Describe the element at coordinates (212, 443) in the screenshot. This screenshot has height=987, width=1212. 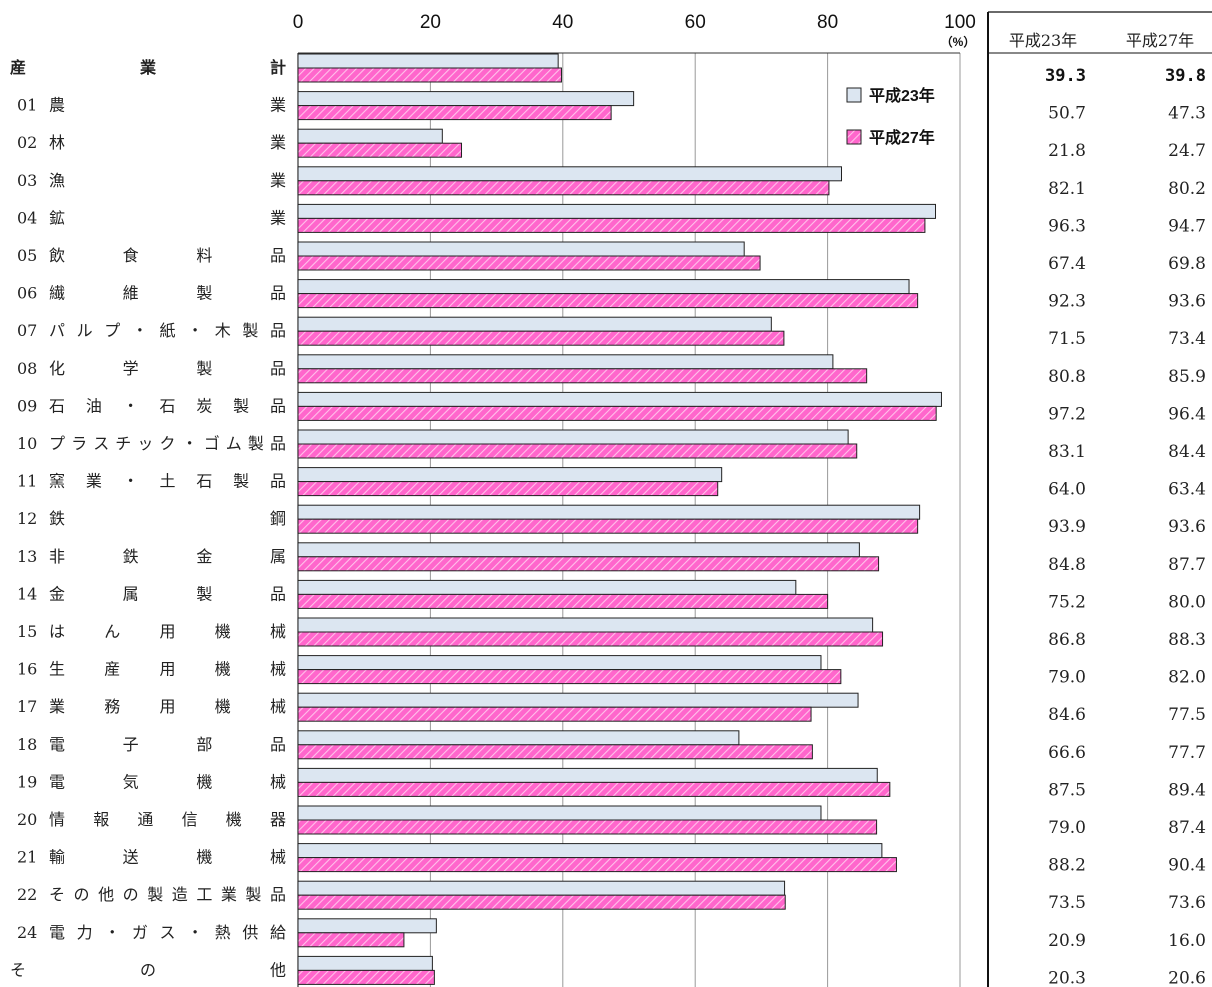
I see `category-label-char: ゴ` at that location.